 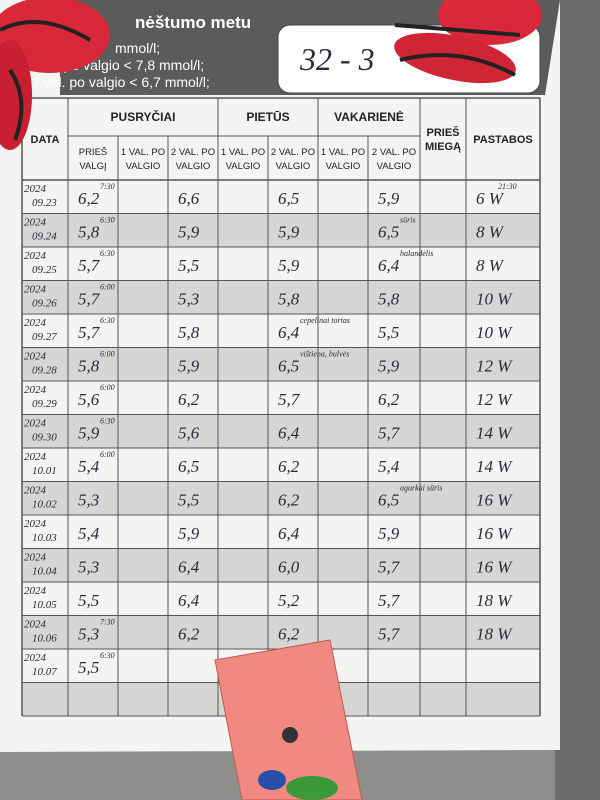 What do you see at coordinates (143, 116) in the screenshot?
I see `group-header: PUSRYČIAI` at bounding box center [143, 116].